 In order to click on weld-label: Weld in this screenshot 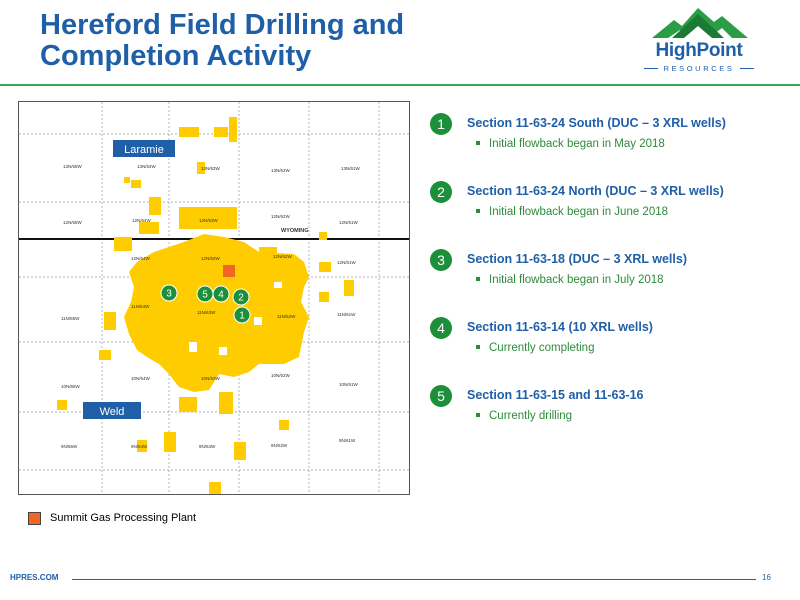, I will do `click(112, 412)`.